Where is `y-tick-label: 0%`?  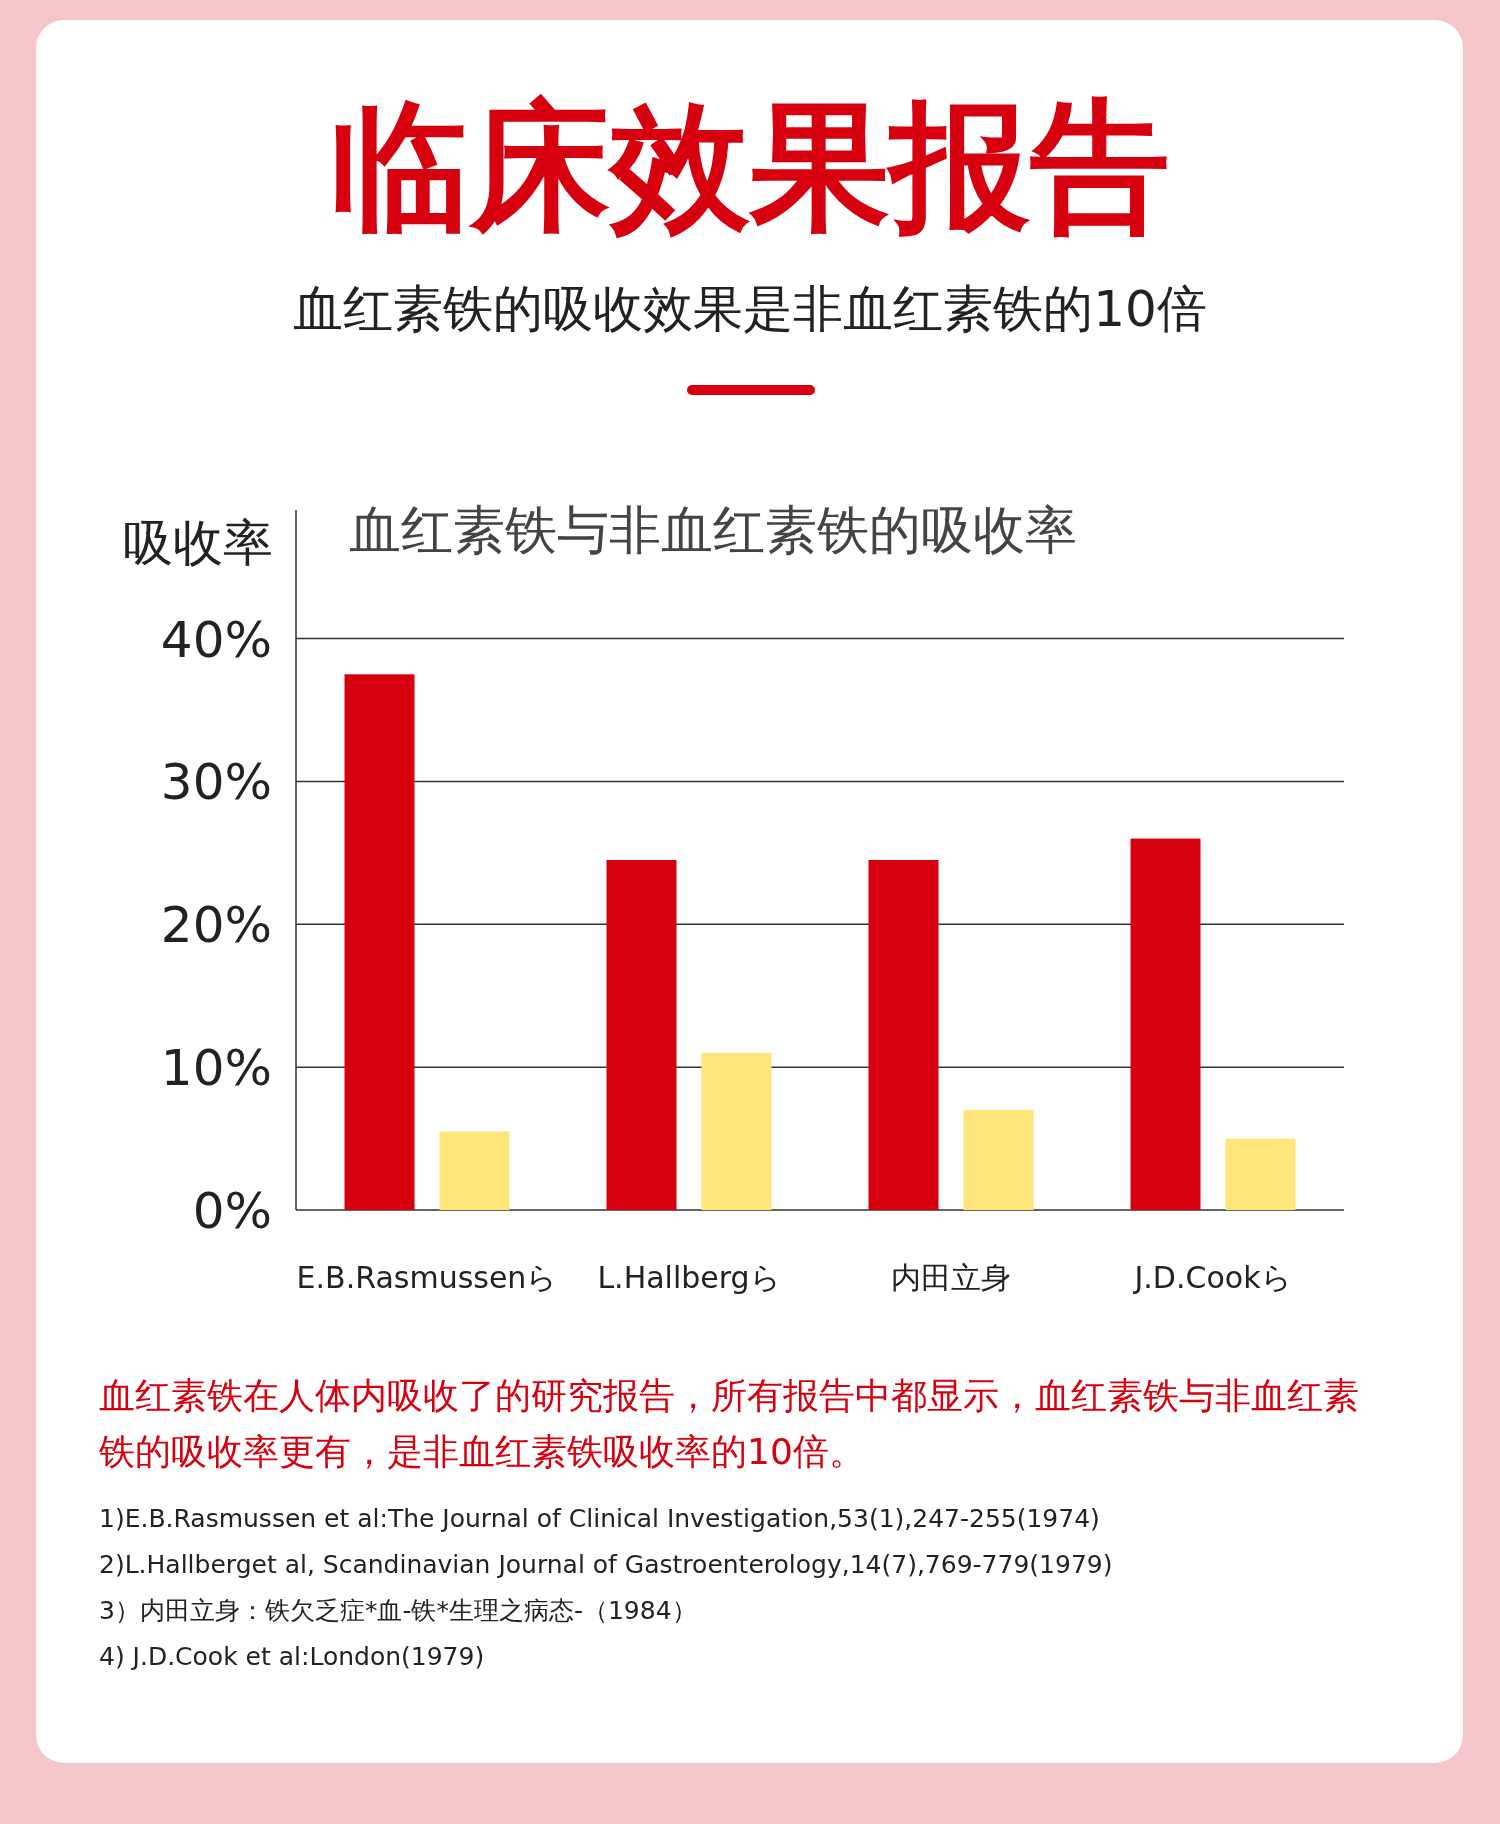 y-tick-label: 0% is located at coordinates (232, 1211).